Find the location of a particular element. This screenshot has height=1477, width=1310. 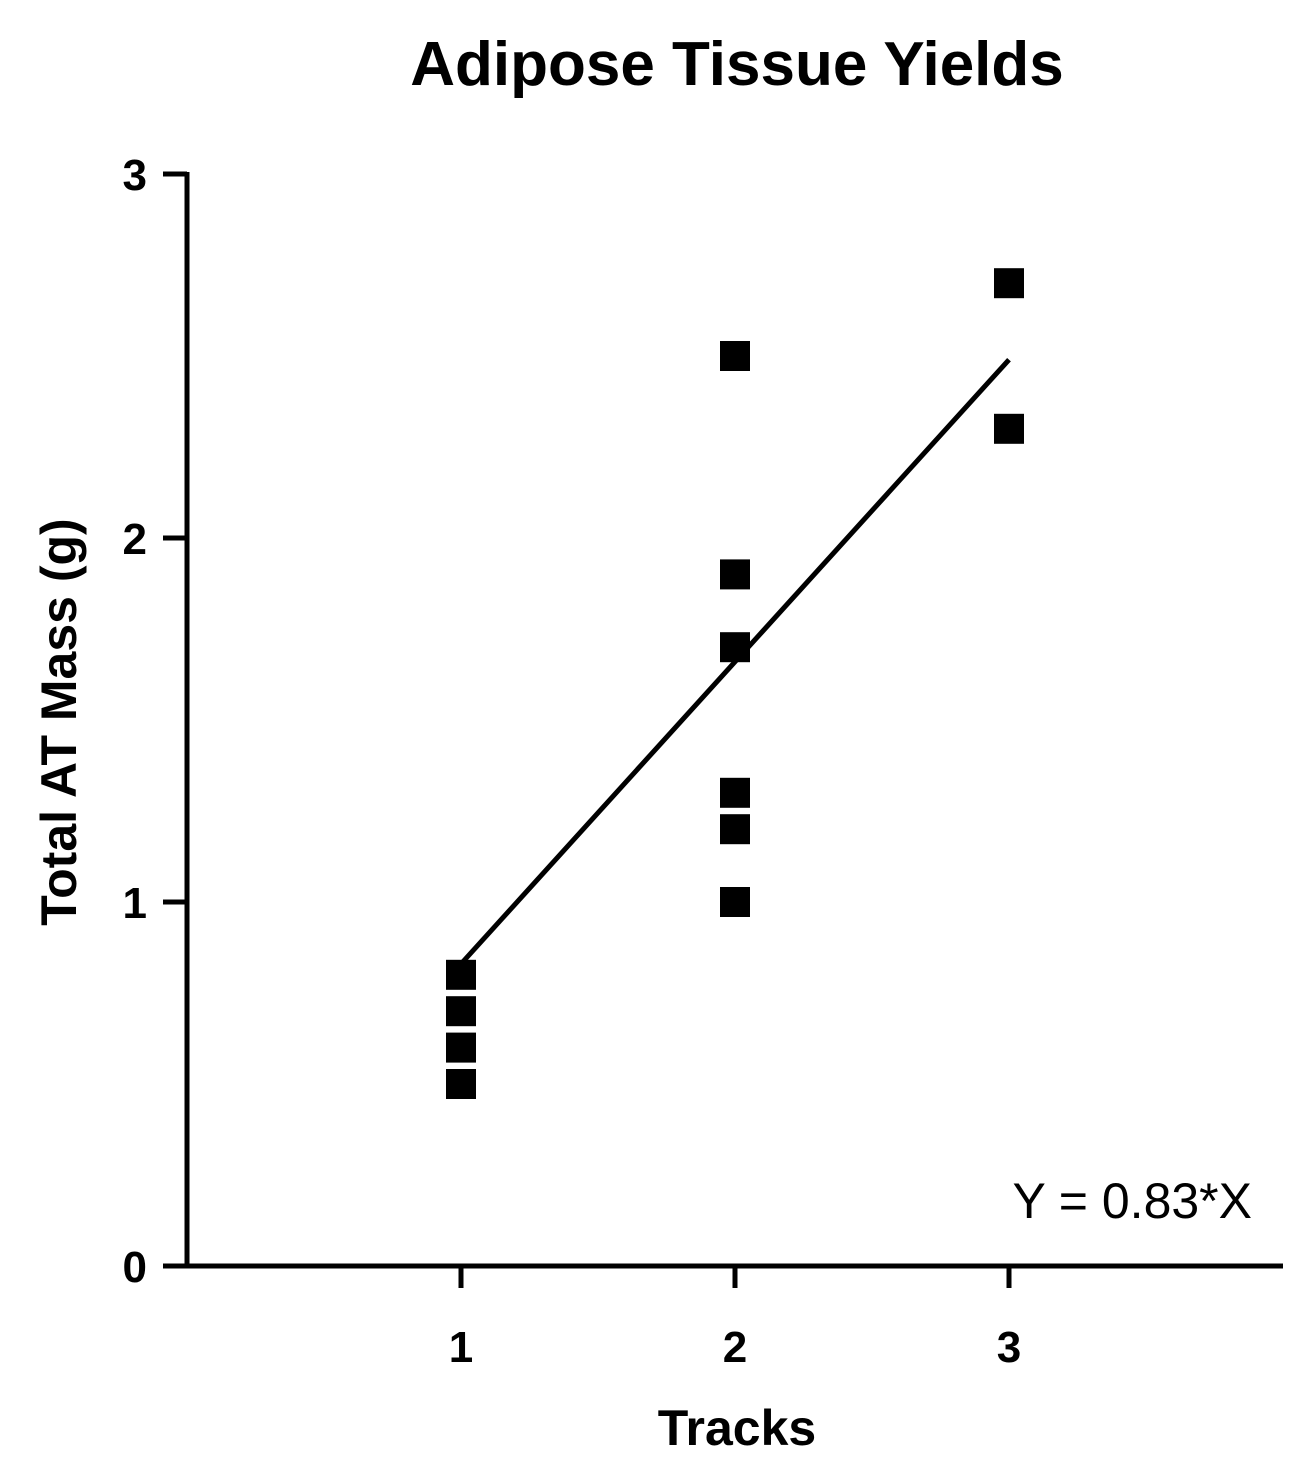

x-axis-label: Tracks is located at coordinates (737, 1428).